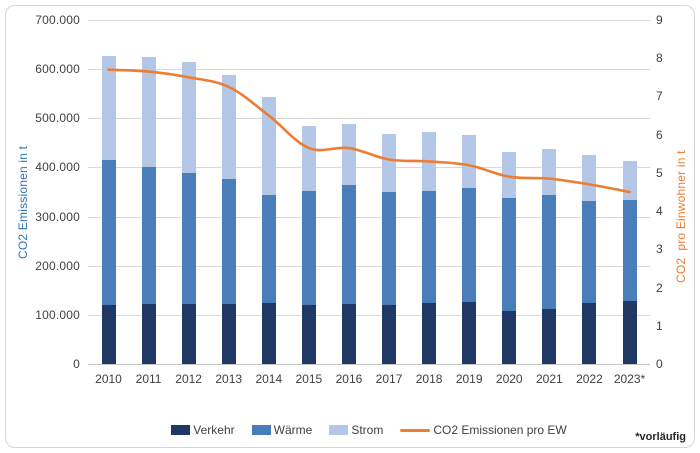 This screenshot has height=453, width=700. I want to click on left-axis-tick-label: 500.000, so click(57, 118).